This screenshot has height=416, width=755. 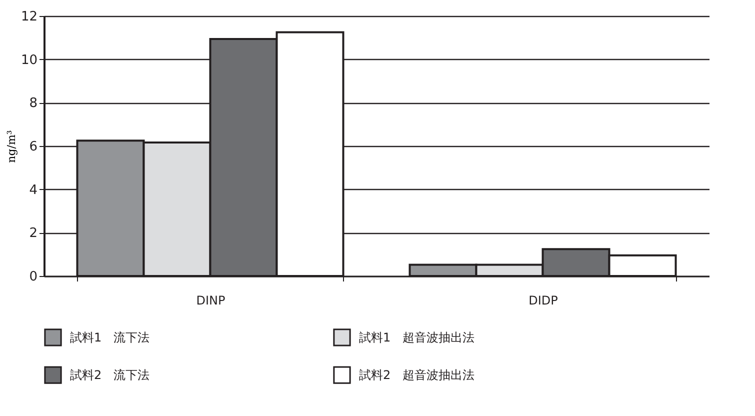 I want to click on legend-label: 試料2 超音波抽出法, so click(x=417, y=375).